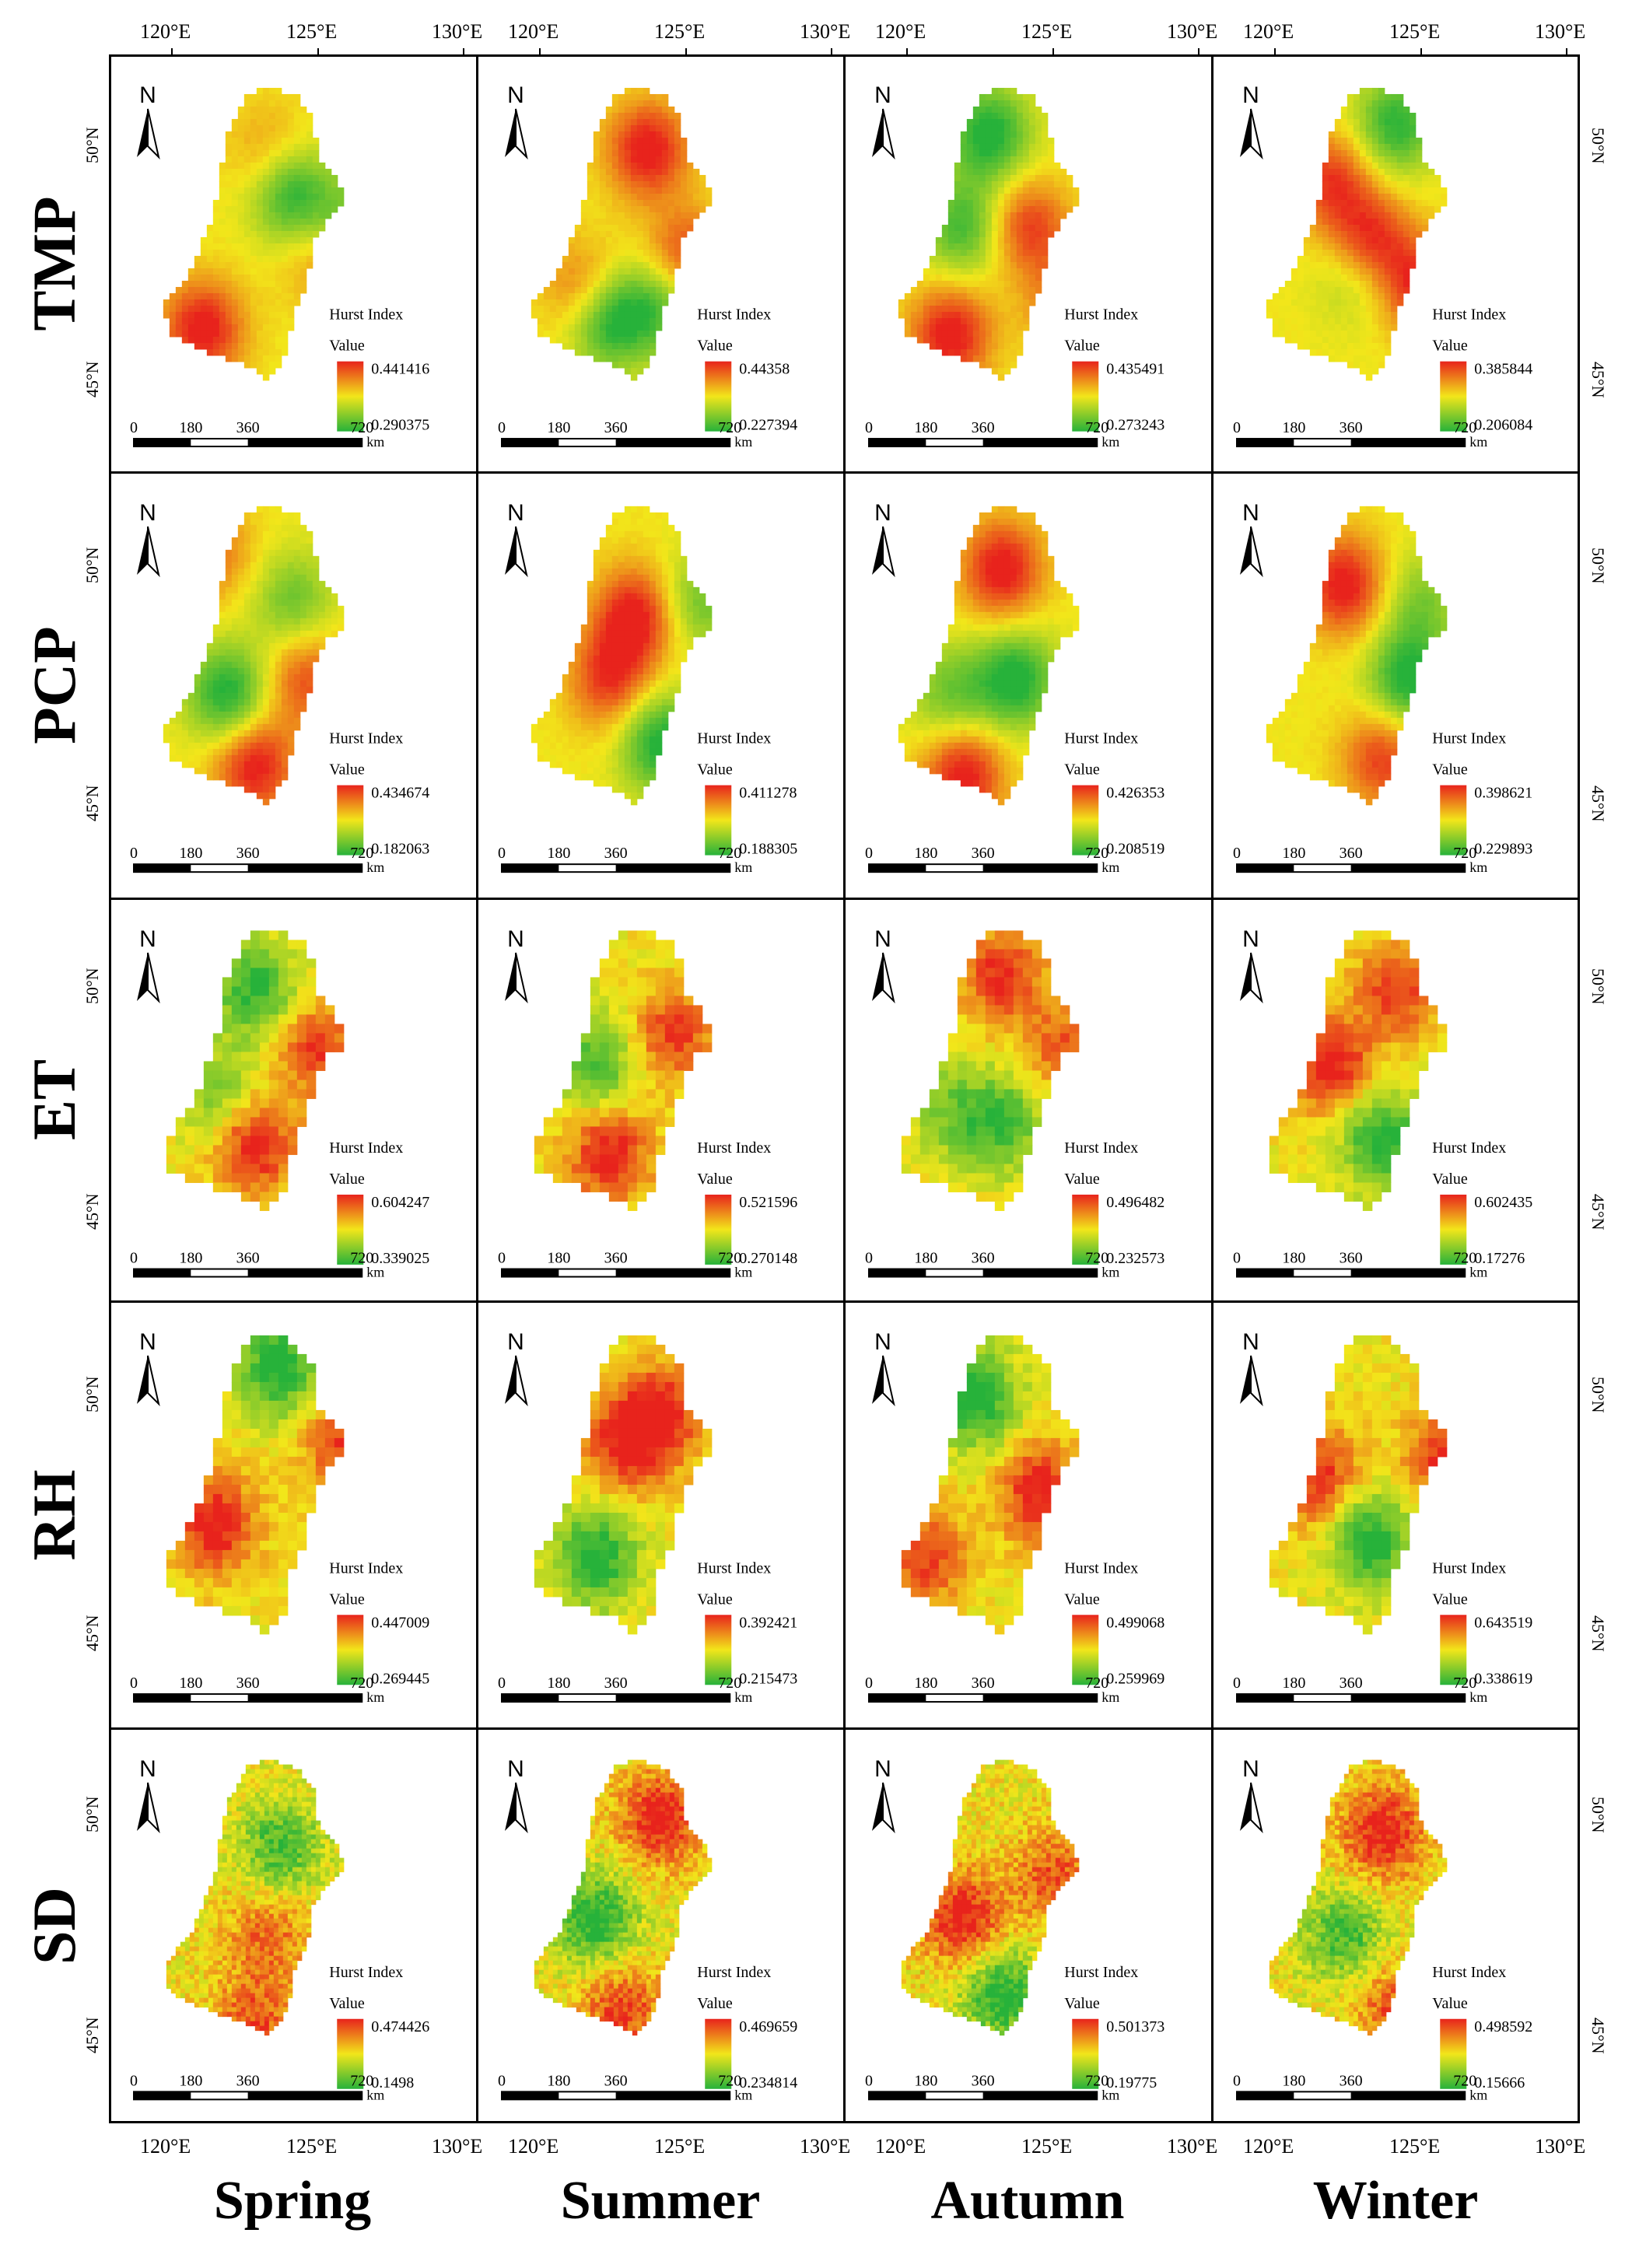  Describe the element at coordinates (1135, 850) in the screenshot. I see `legend-min-value: 0.208519` at that location.